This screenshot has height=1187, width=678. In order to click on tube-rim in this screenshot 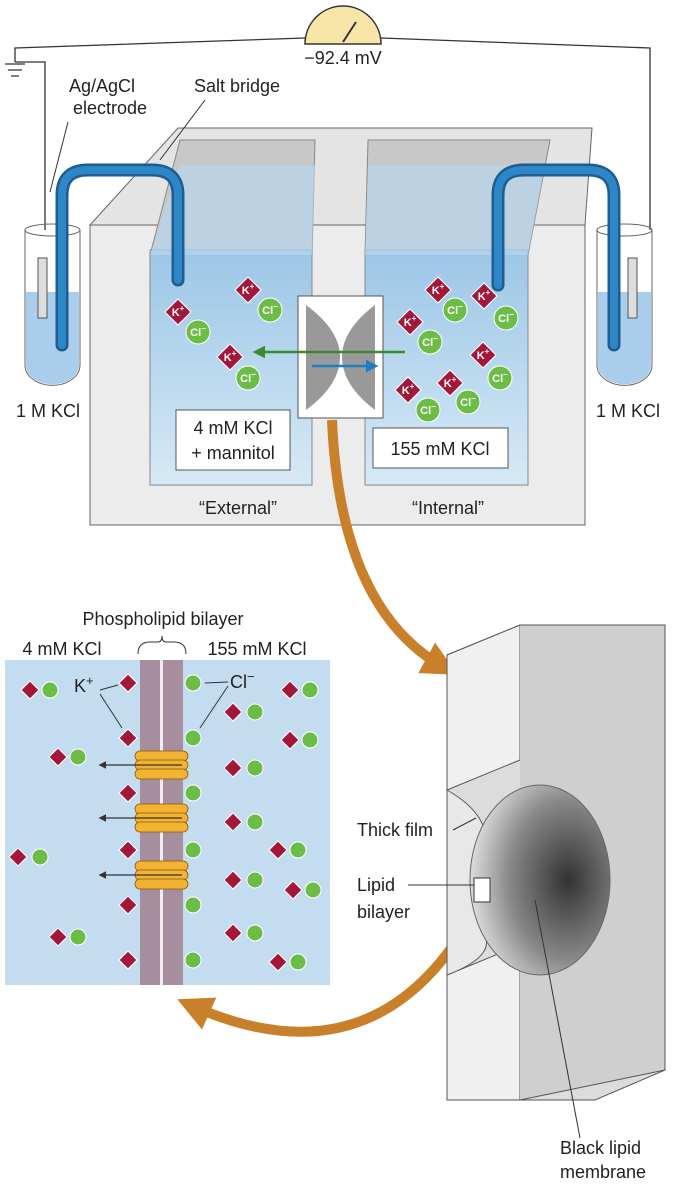, I will do `click(624, 230)`.